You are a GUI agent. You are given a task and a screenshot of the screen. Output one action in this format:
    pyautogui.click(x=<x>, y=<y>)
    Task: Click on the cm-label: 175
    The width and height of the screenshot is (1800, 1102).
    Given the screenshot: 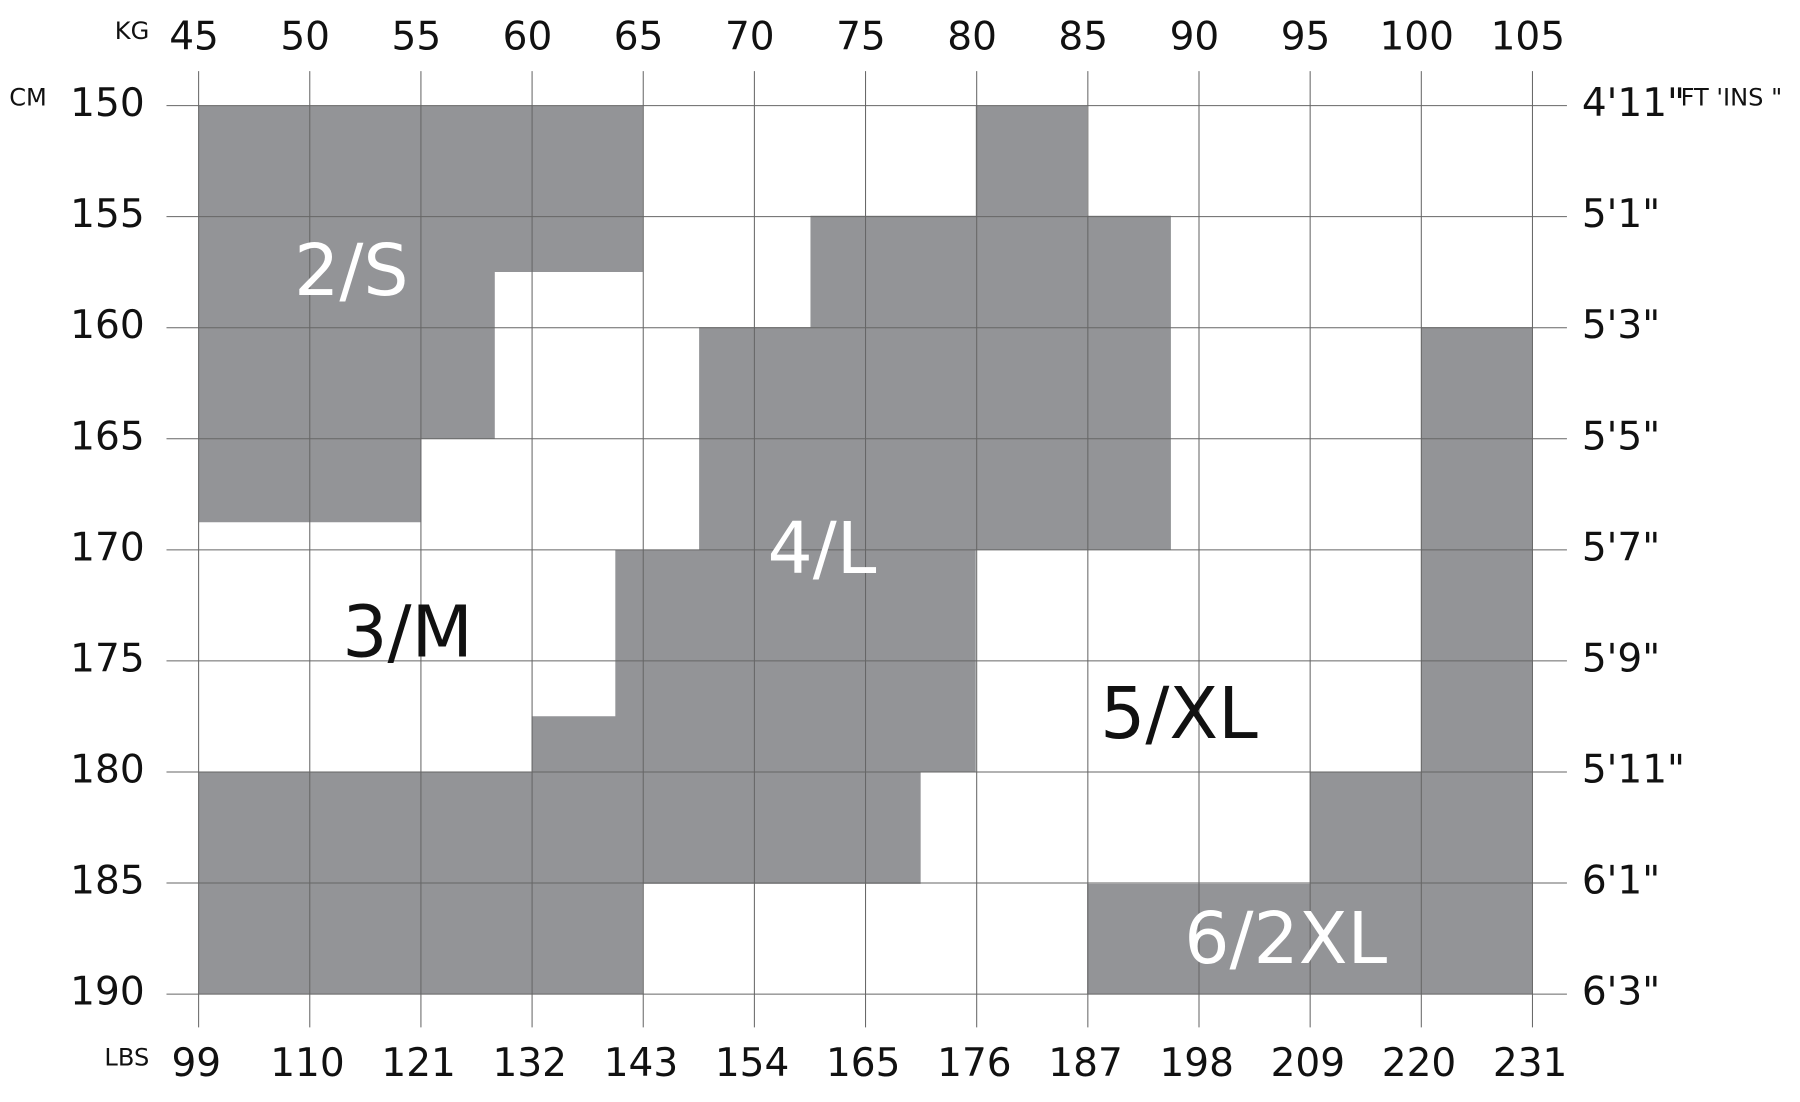 What is the action you would take?
    pyautogui.click(x=107, y=658)
    